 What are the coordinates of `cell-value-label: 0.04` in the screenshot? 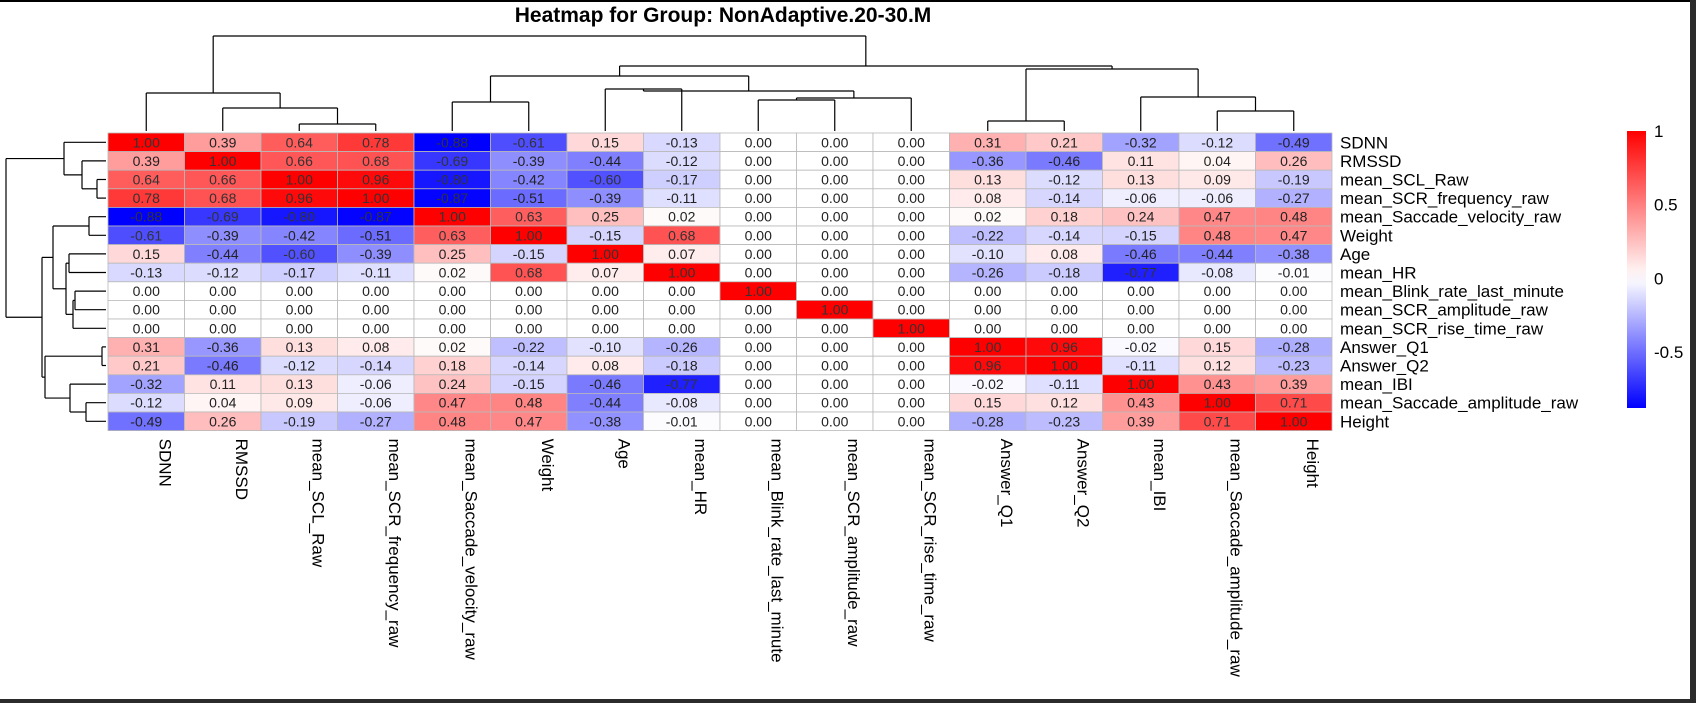 It's located at (1217, 161).